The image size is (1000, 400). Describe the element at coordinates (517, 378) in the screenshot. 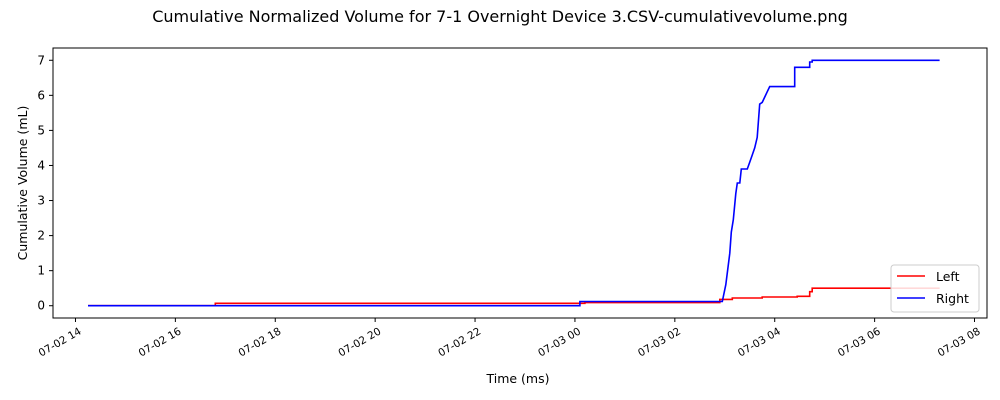

I see `x-axis-label: Time (ms)` at that location.